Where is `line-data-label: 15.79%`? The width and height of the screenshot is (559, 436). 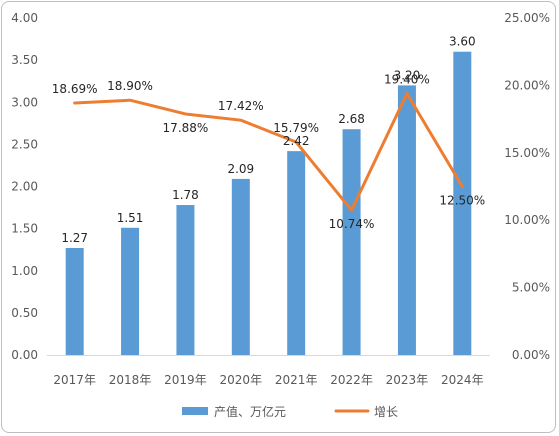 line-data-label: 15.79% is located at coordinates (296, 128).